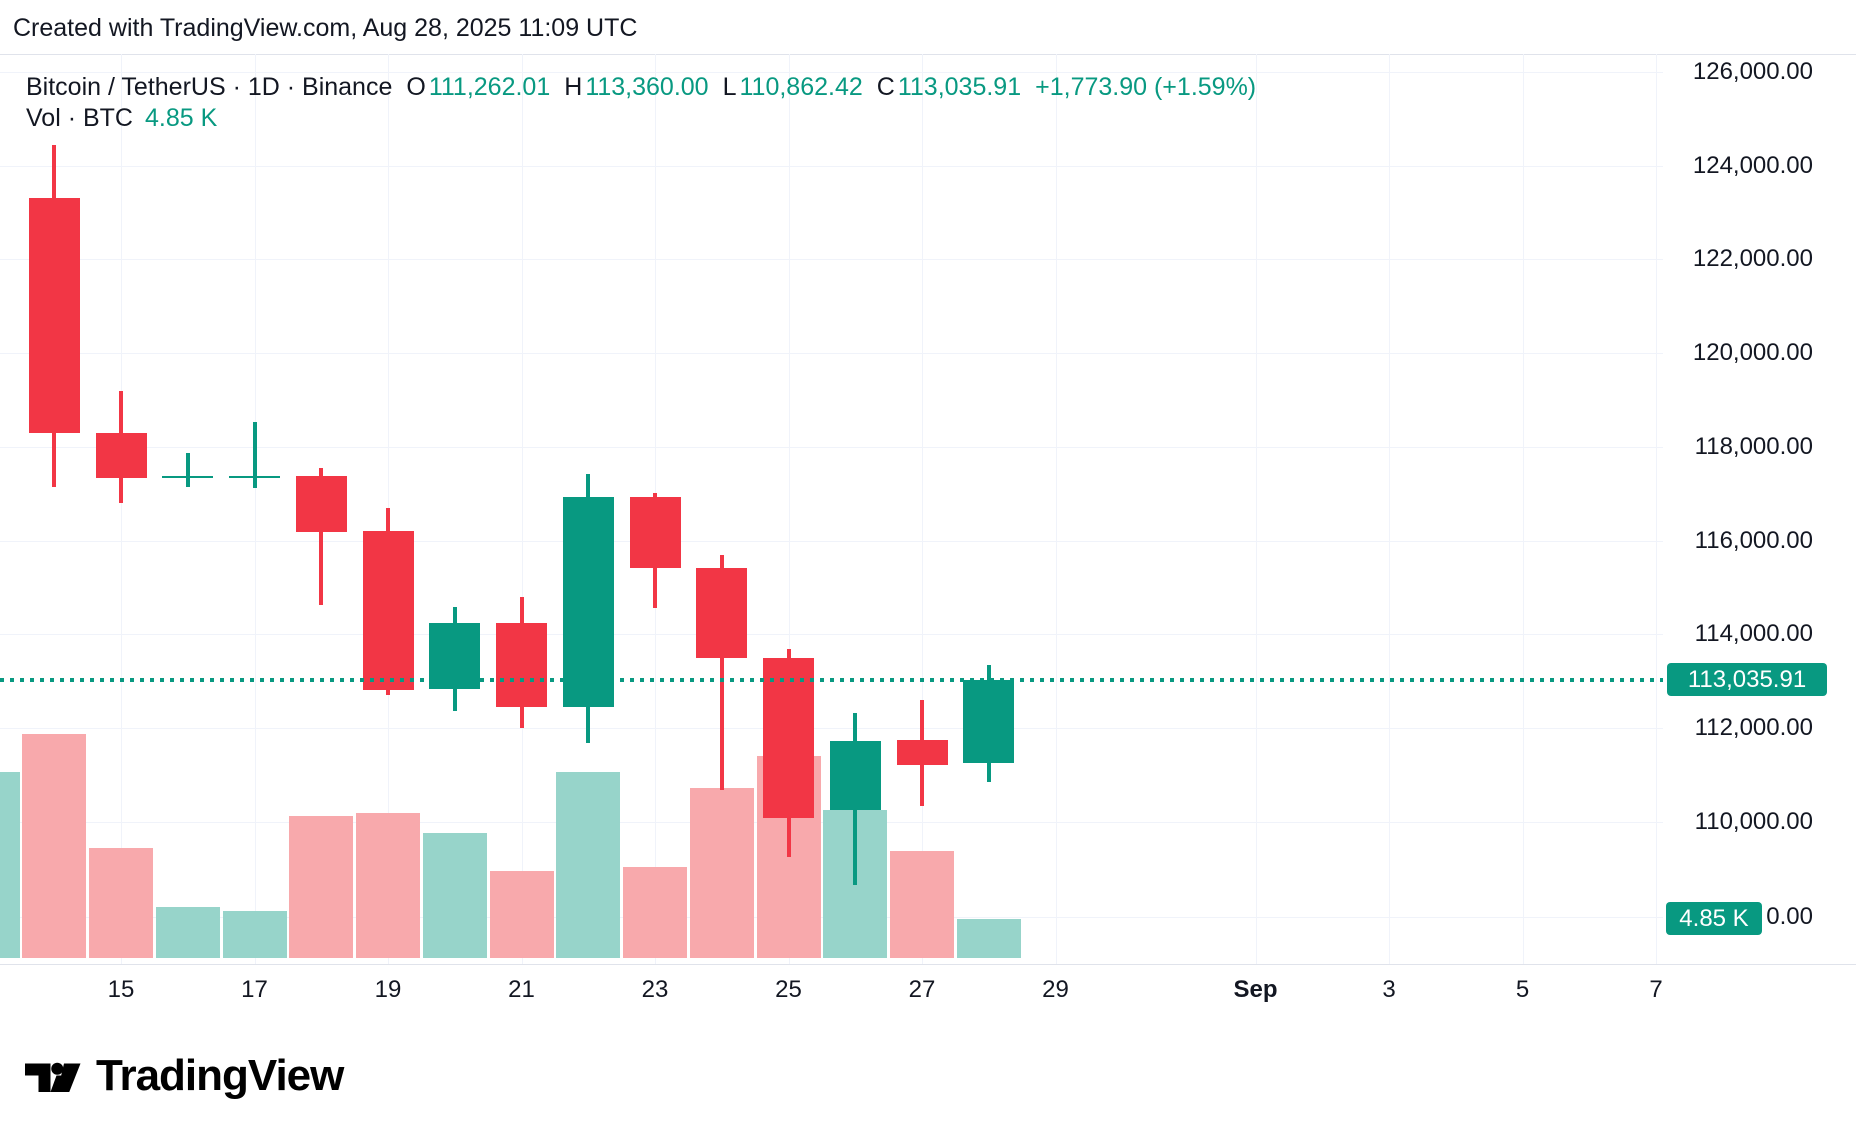  What do you see at coordinates (1789, 916) in the screenshot?
I see `price-axis-label: 0.00` at bounding box center [1789, 916].